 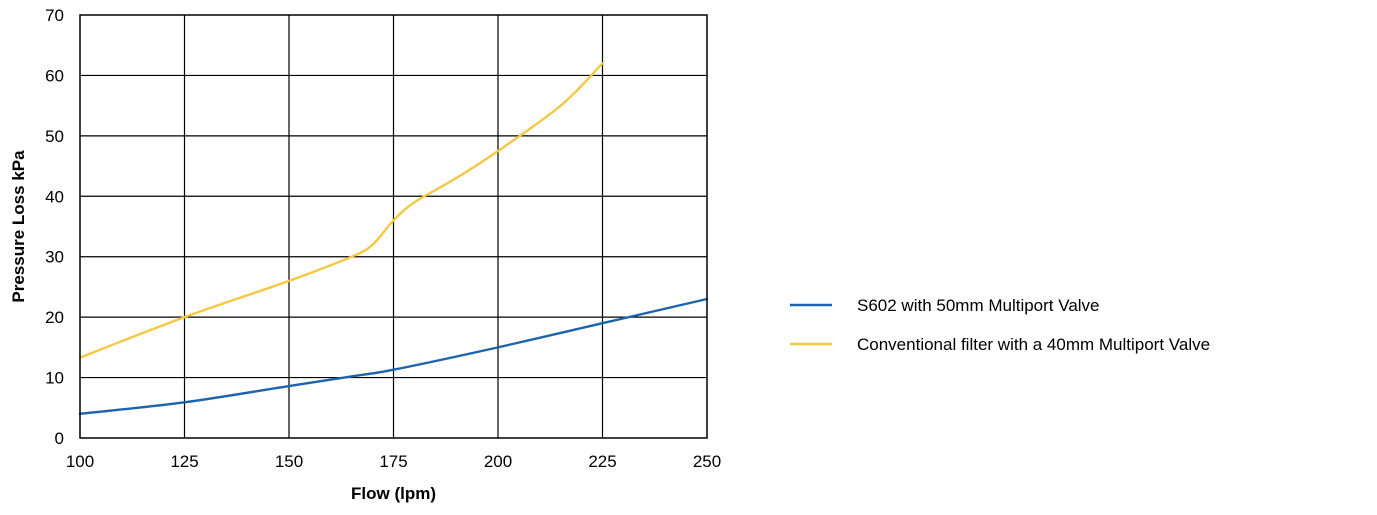 I want to click on y-tick-label: 60, so click(x=54, y=75).